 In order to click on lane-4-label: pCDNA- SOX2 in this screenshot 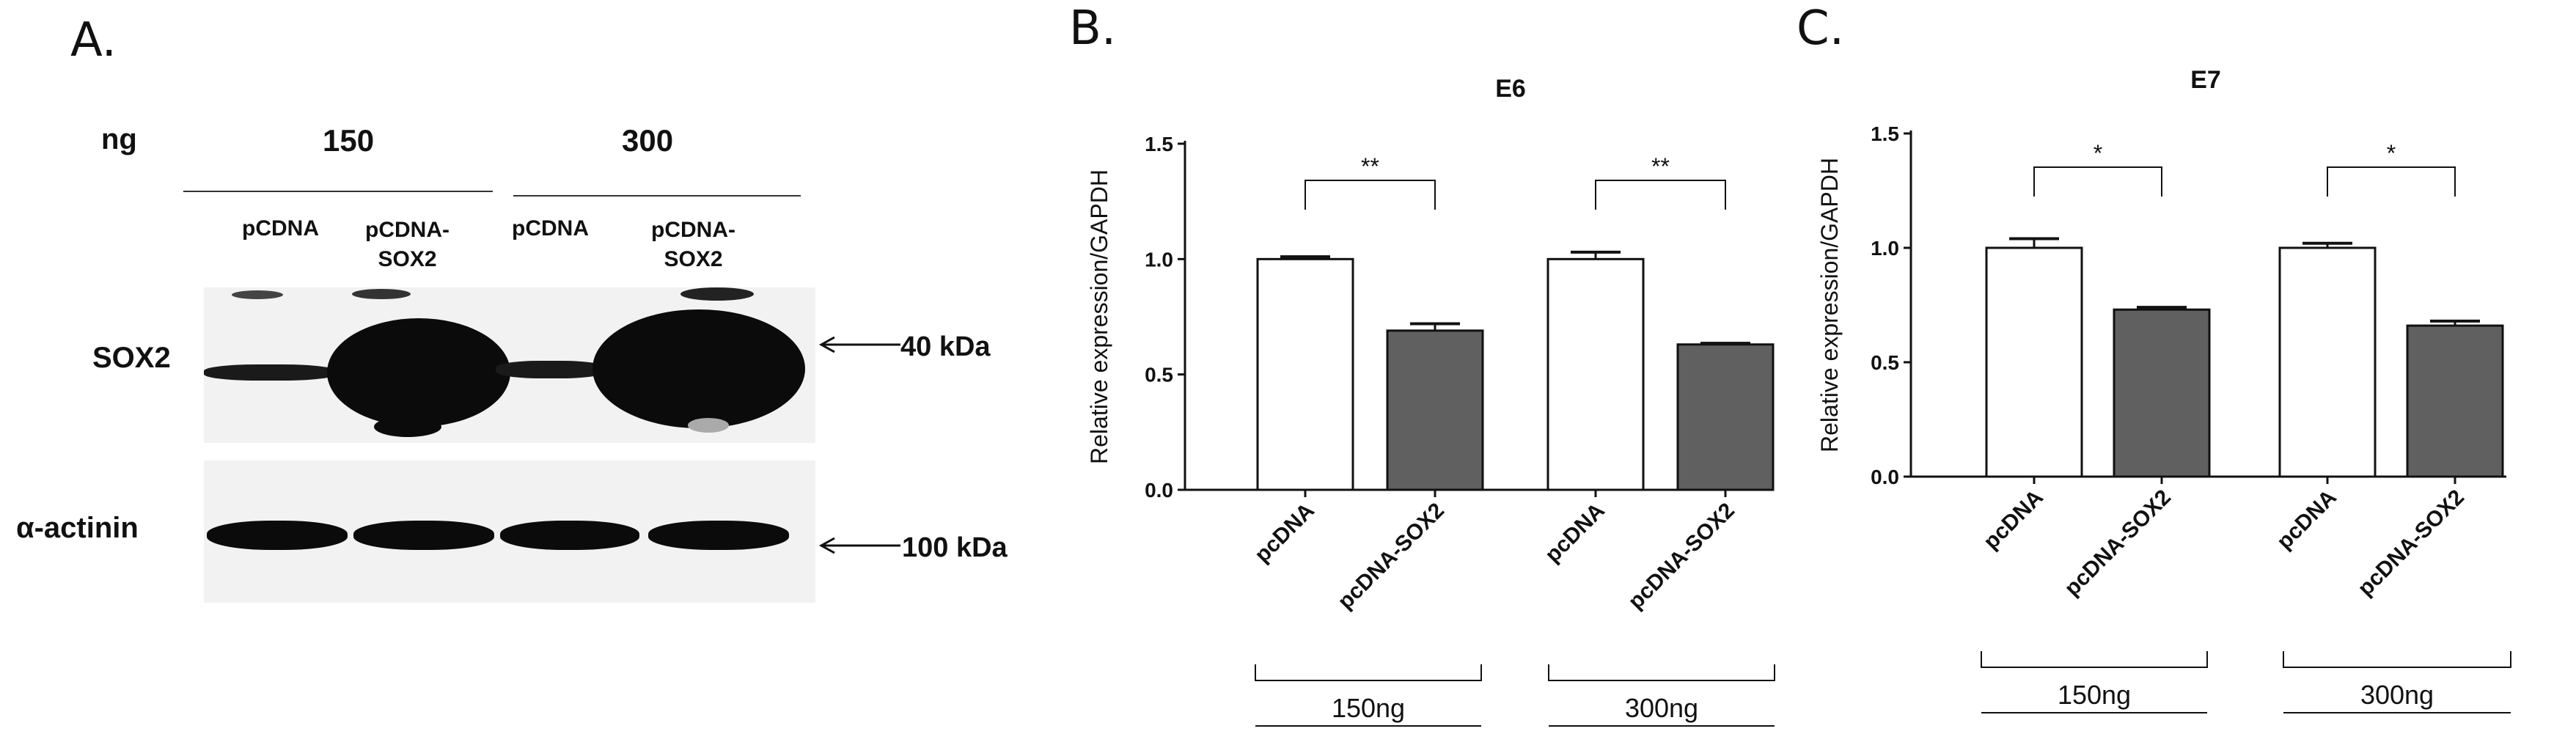, I will do `click(693, 244)`.